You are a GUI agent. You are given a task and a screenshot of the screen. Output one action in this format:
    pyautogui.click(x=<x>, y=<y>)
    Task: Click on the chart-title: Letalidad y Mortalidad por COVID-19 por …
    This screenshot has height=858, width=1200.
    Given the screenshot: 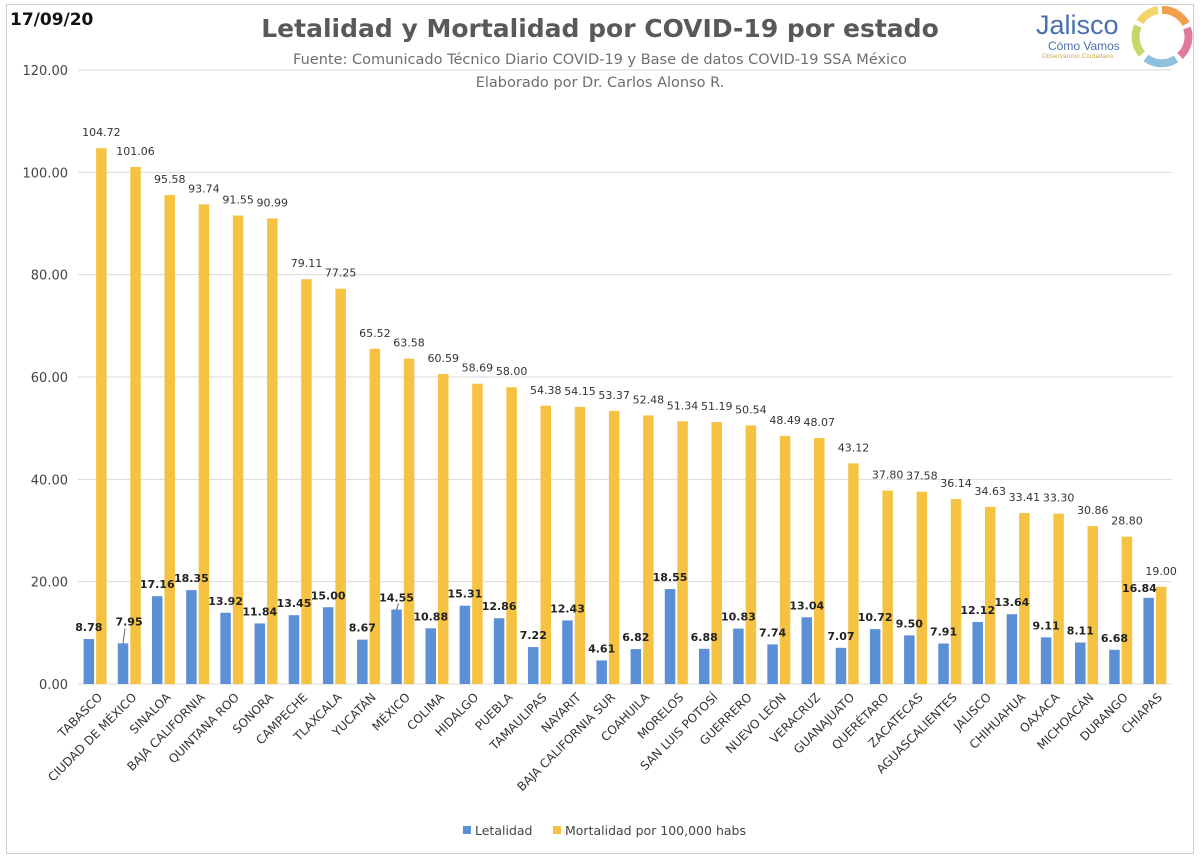 What is the action you would take?
    pyautogui.click(x=600, y=28)
    